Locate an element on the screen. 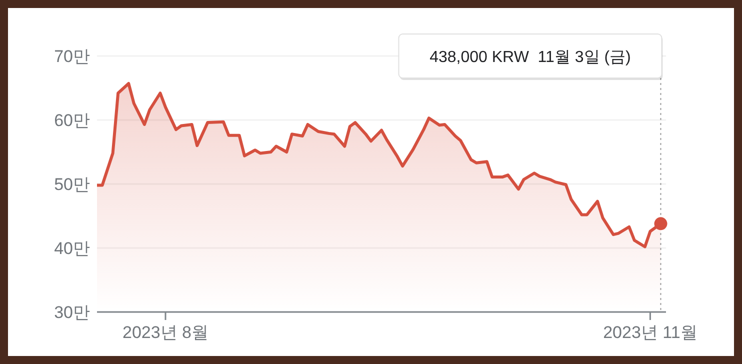  x-tick-label: 2023년 11월 is located at coordinates (650, 332).